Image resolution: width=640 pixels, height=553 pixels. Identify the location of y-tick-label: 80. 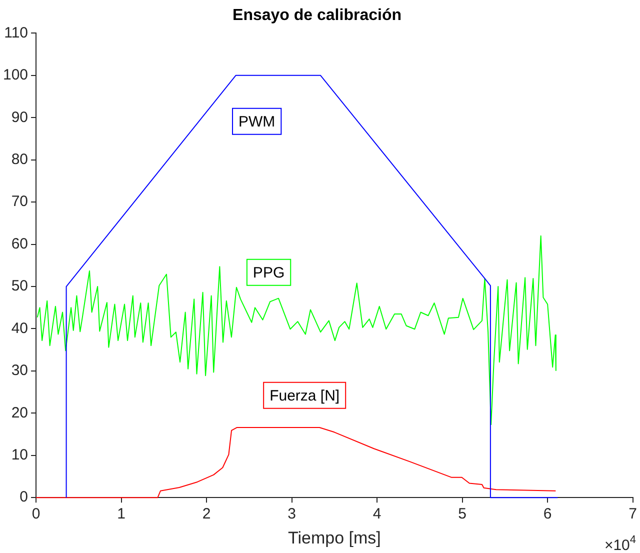
(19, 159).